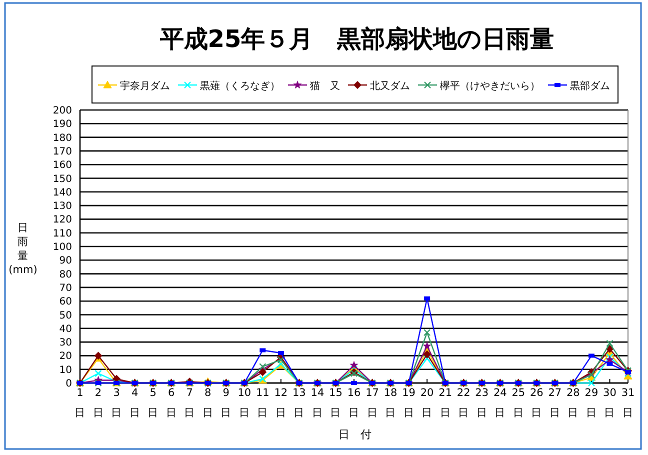 This screenshot has height=455, width=648. I want to click on y-tick-label: 70, so click(65, 288).